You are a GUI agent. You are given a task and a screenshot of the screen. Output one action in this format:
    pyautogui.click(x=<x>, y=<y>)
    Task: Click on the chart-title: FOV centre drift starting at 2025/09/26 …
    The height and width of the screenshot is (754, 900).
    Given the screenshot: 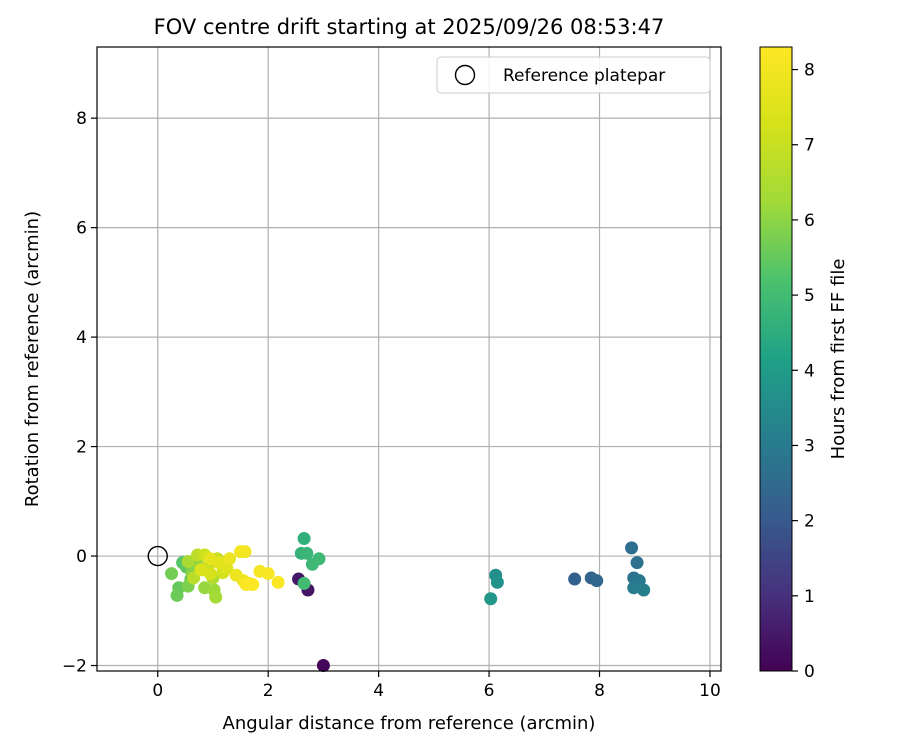 What is the action you would take?
    pyautogui.click(x=409, y=27)
    